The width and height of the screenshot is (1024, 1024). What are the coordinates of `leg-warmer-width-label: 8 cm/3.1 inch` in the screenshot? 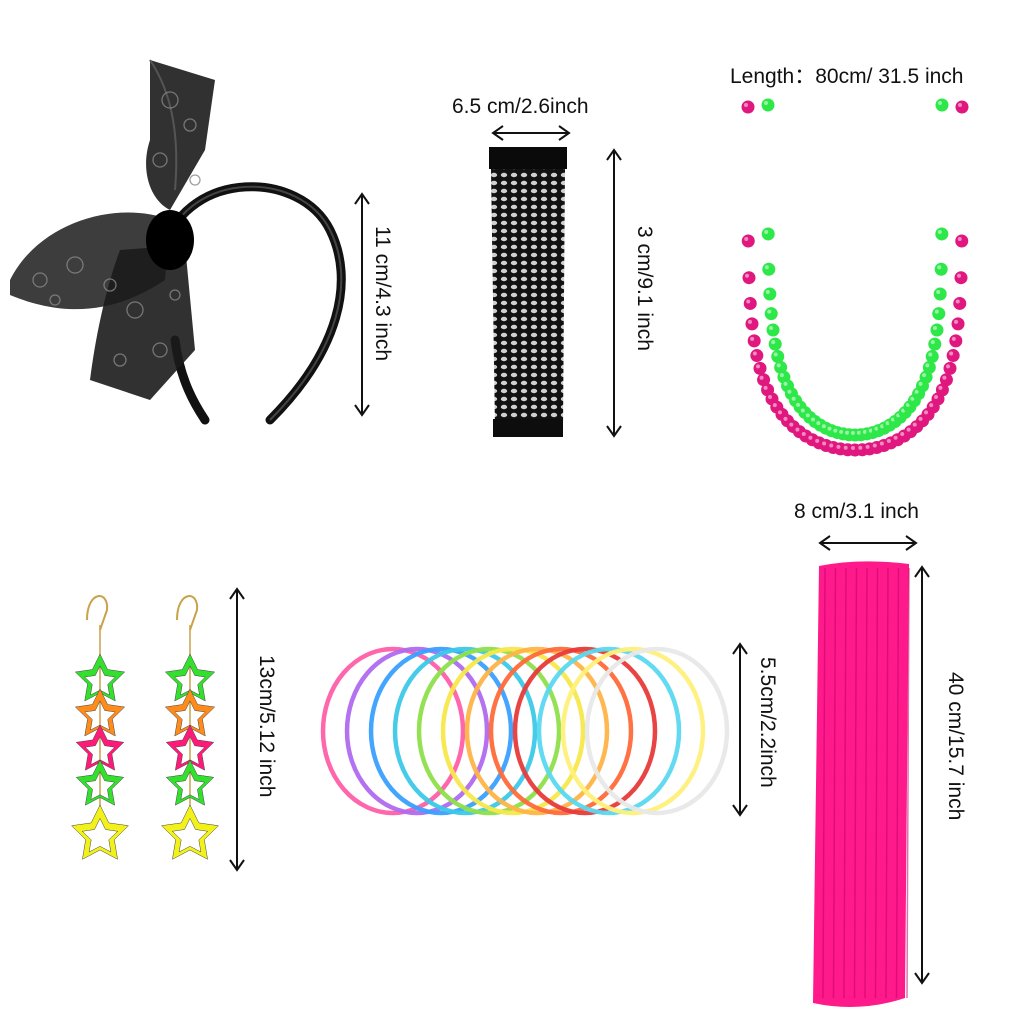 It's located at (856, 511).